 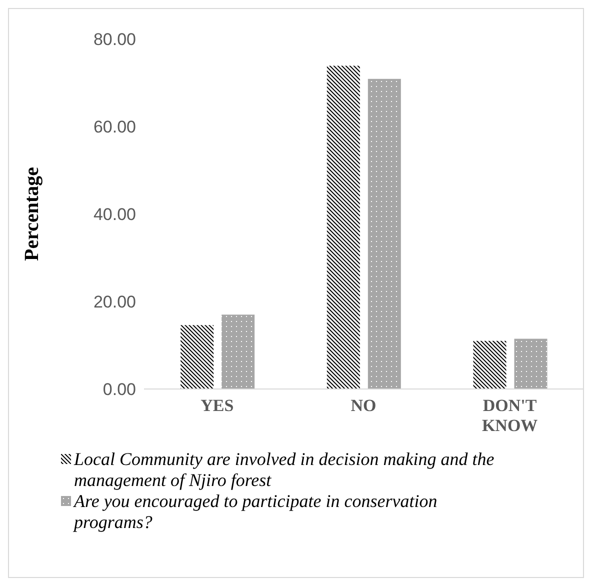 I want to click on x-tick-label: NO, so click(x=363, y=405).